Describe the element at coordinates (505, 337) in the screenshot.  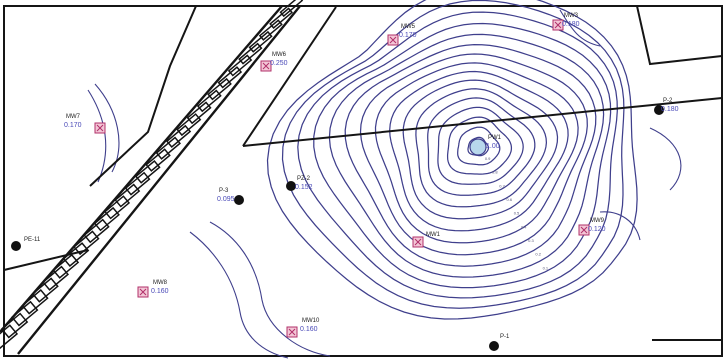
I see `well-name-label: P-1` at that location.